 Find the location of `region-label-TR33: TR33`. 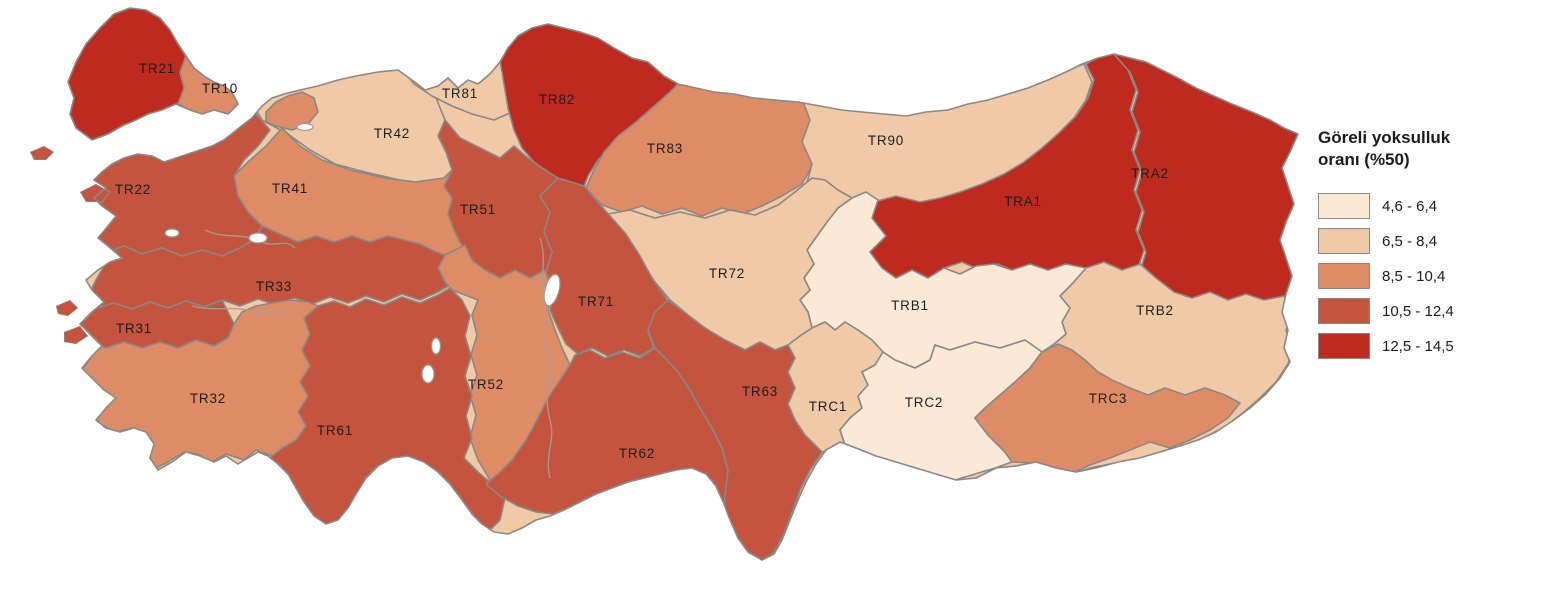

region-label-TR33: TR33 is located at coordinates (274, 286).